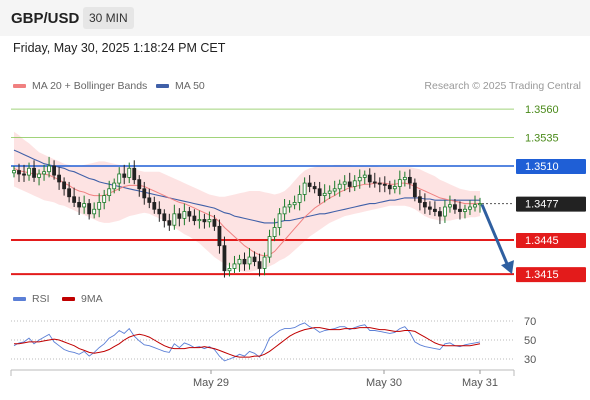 Image resolution: width=590 pixels, height=400 pixels. Describe the element at coordinates (507, 267) in the screenshot. I see `forecast-arrow-head` at that location.